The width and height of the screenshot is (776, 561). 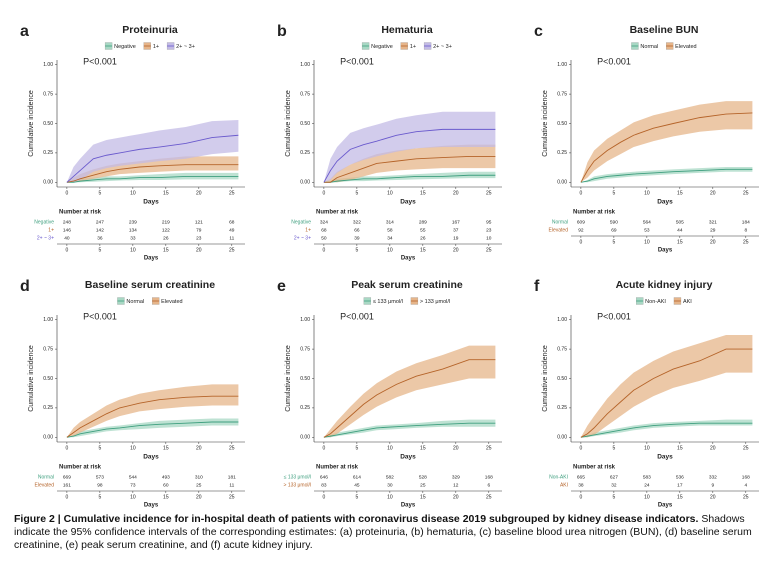 What do you see at coordinates (423, 222) in the screenshot?
I see `risk-count: 289` at bounding box center [423, 222].